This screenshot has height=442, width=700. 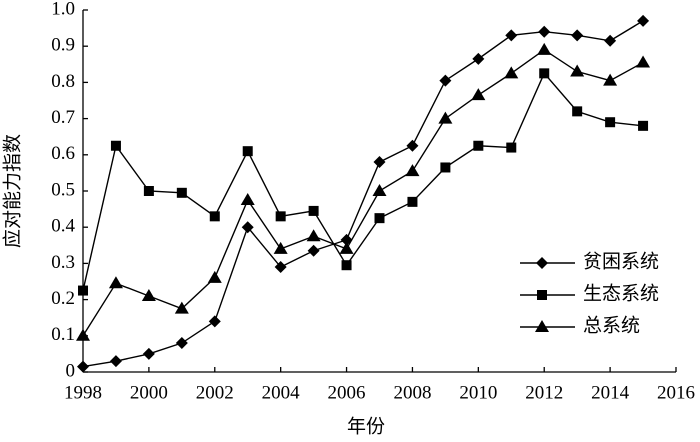 What do you see at coordinates (215, 392) in the screenshot?
I see `x-tick-label: 2002` at bounding box center [215, 392].